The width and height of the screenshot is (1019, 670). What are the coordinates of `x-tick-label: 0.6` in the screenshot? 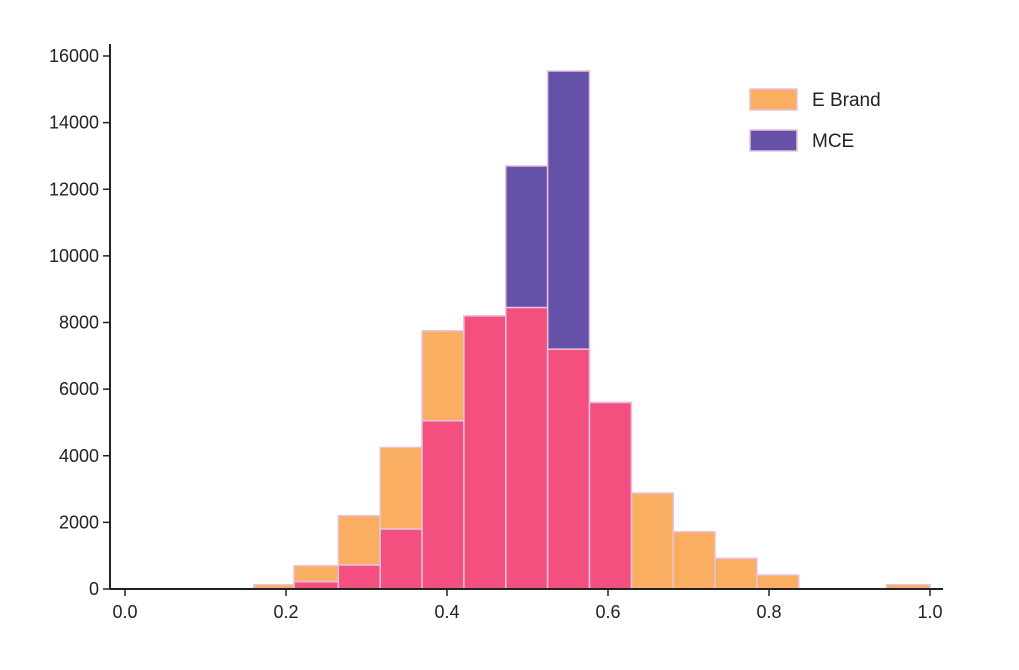 It's located at (607, 612).